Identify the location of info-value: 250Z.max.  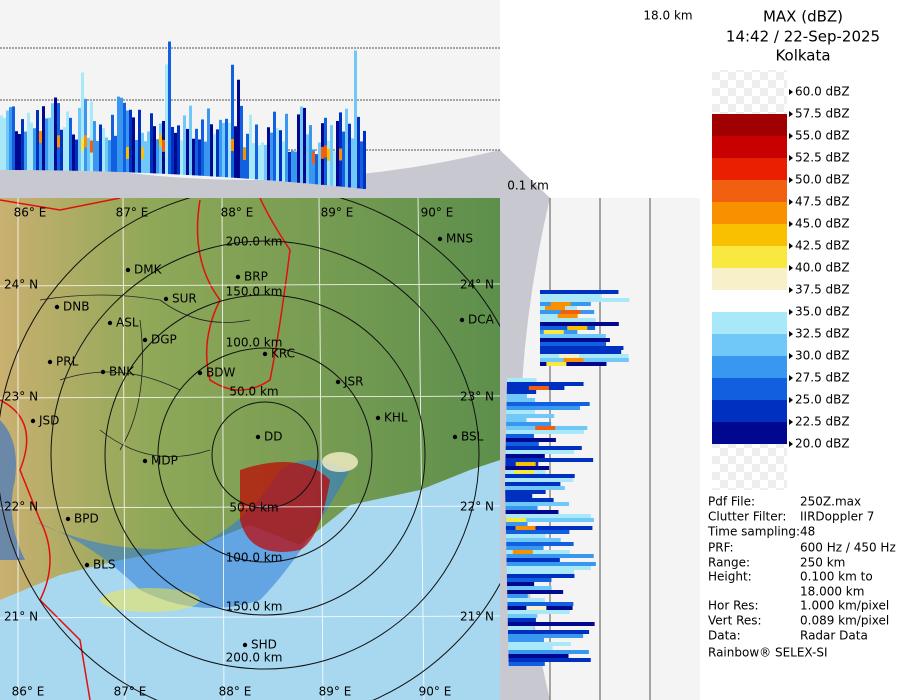
(830, 502).